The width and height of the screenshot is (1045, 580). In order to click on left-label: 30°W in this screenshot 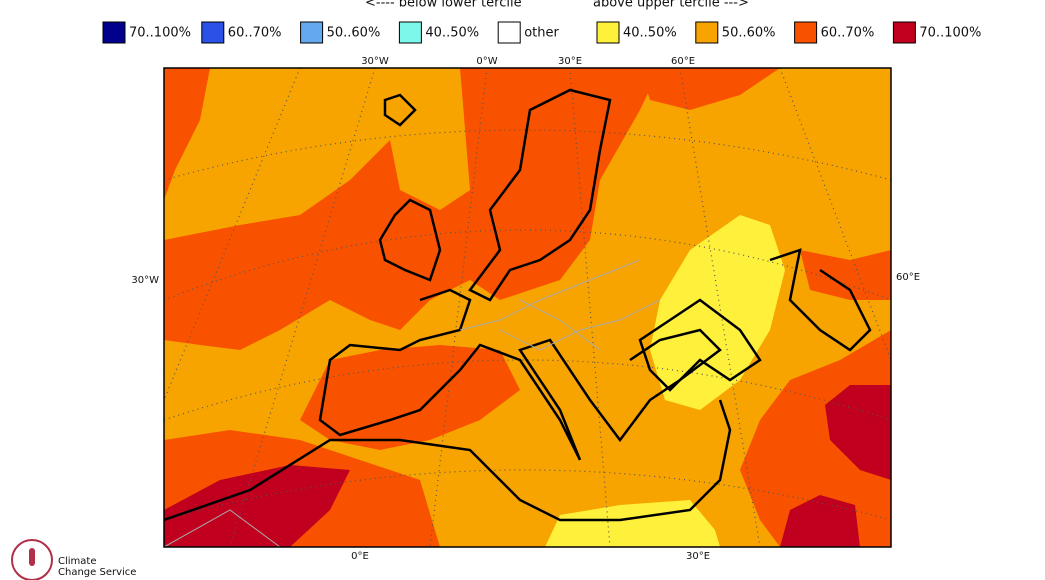, I will do `click(145, 280)`.